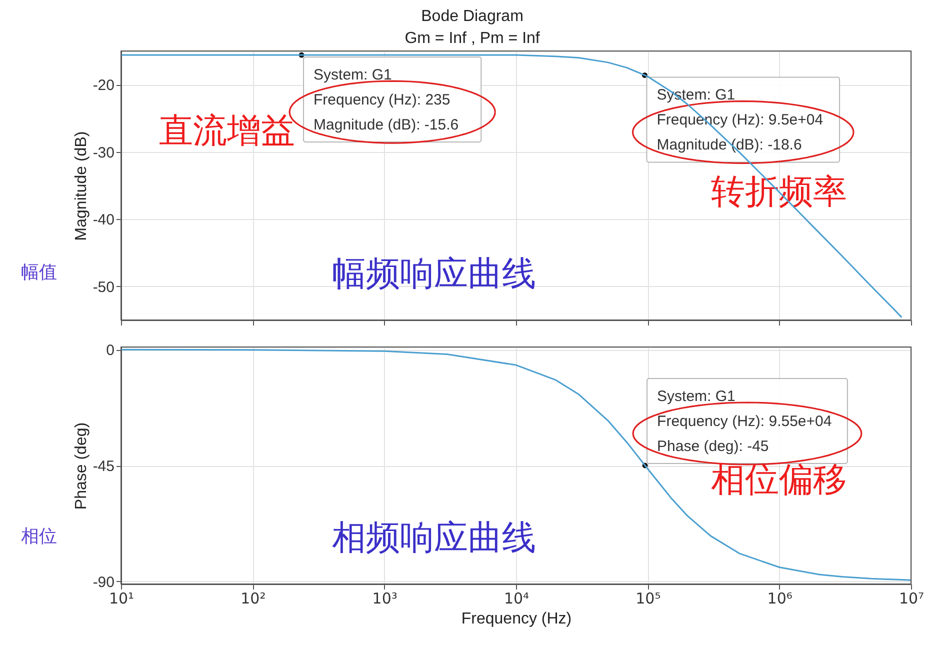 The width and height of the screenshot is (948, 670). Describe the element at coordinates (103, 220) in the screenshot. I see `y-tick-label: -40` at that location.